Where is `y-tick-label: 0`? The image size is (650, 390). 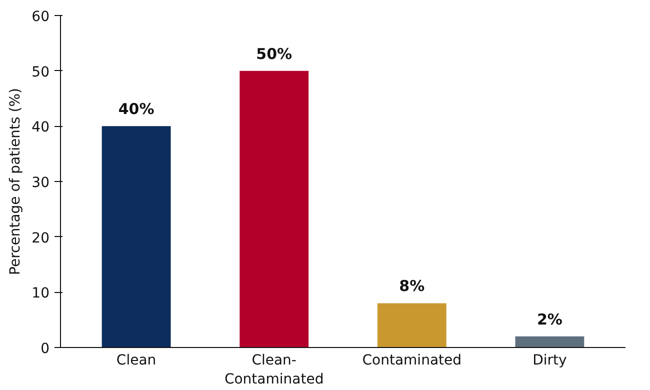 y-tick-label: 0 is located at coordinates (45, 349).